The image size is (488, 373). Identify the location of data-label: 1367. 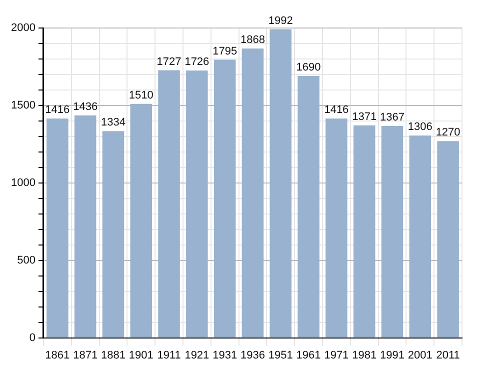
(392, 118).